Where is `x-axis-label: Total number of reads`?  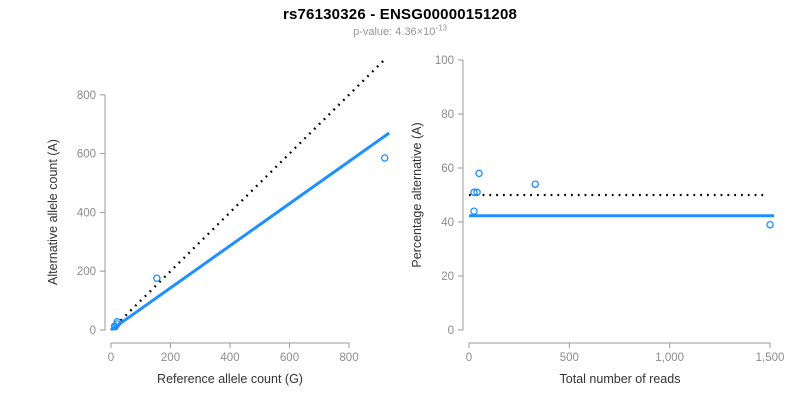
x-axis-label: Total number of reads is located at coordinates (620, 379).